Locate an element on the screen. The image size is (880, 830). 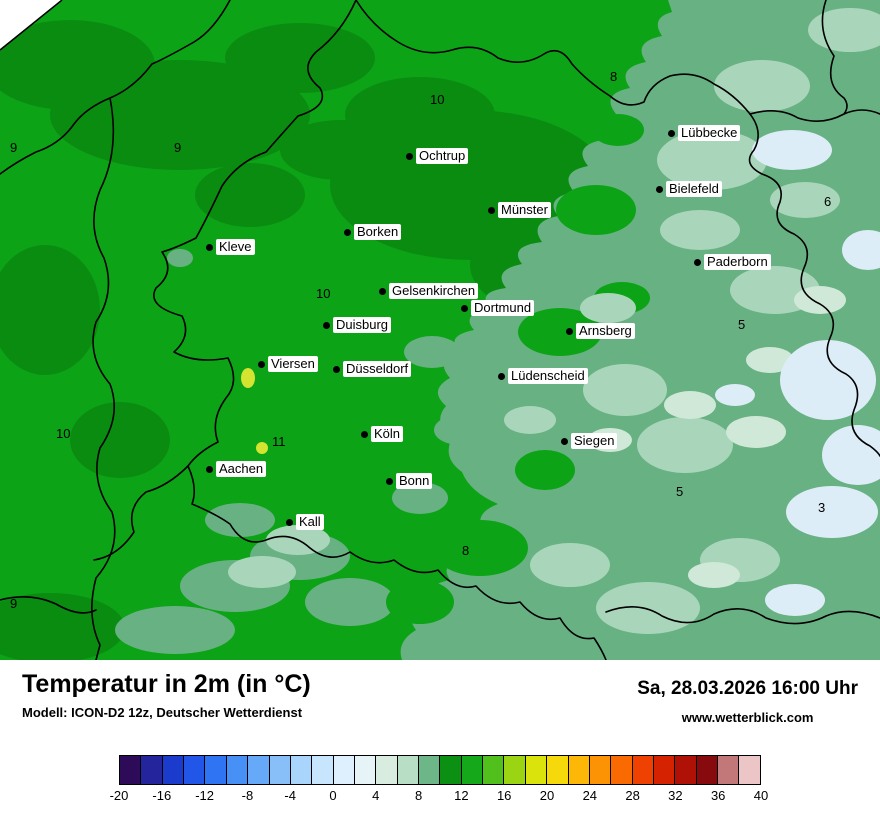
city-marker: Lüdenscheid is located at coordinates (543, 376).